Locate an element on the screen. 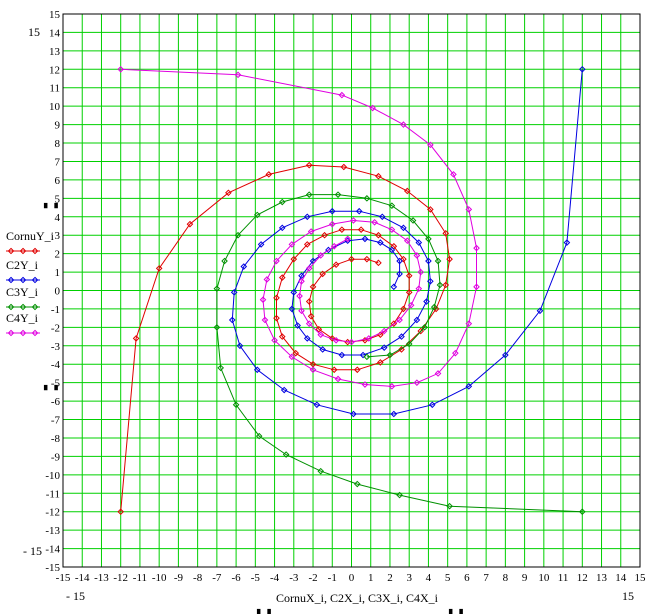 This screenshot has height=614, width=662. axis-marker-1: ▖▗ is located at coordinates (51, 203).